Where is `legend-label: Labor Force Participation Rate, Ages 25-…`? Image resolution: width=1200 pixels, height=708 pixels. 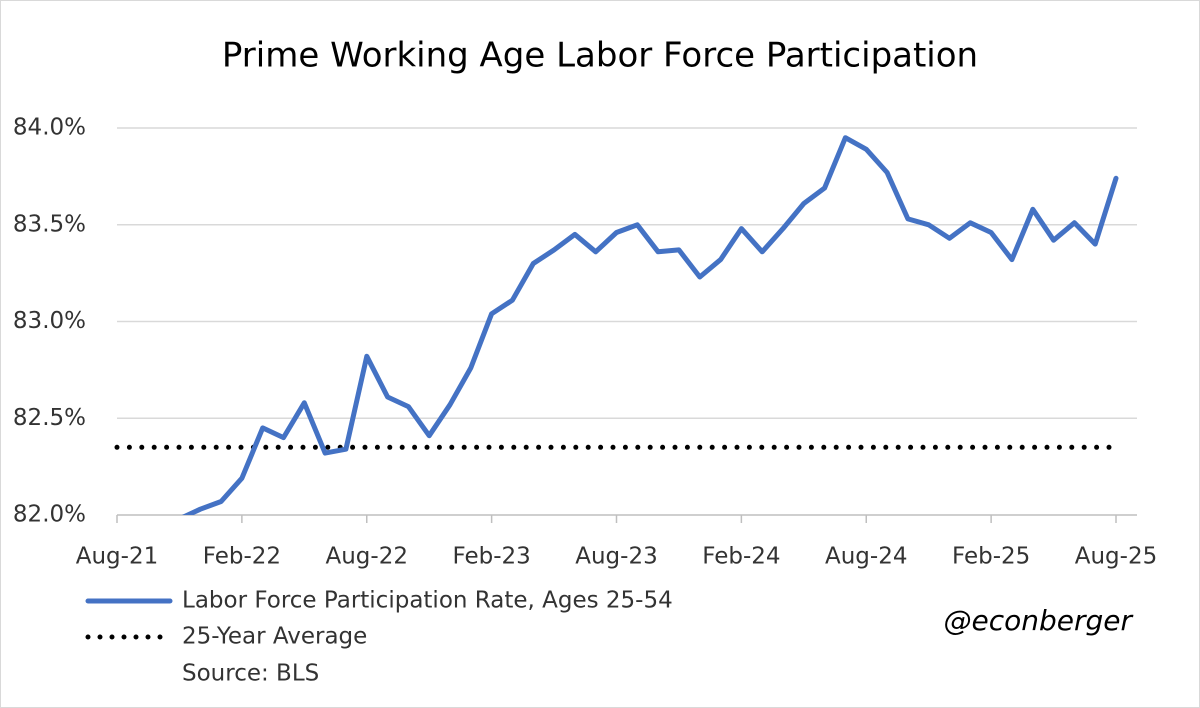
legend-label: Labor Force Participation Rate, Ages 25-… is located at coordinates (427, 601).